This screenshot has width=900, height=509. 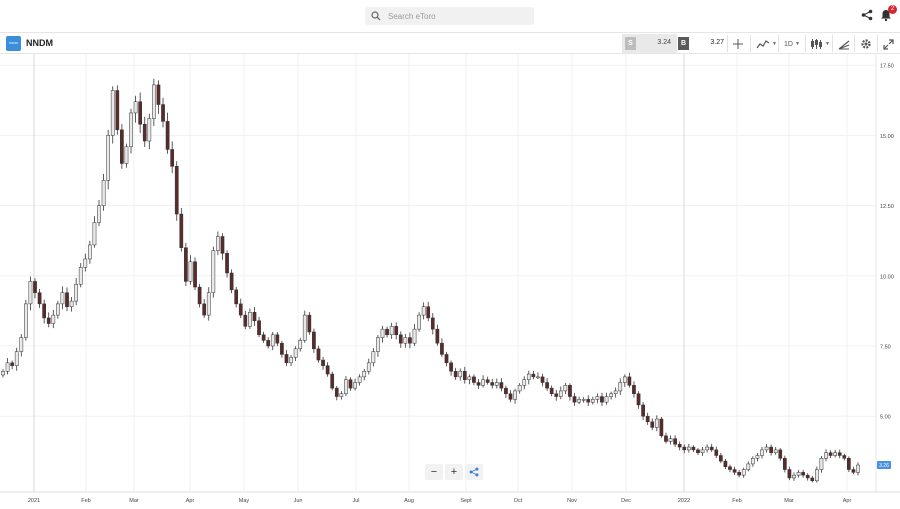 What do you see at coordinates (885, 348) in the screenshot?
I see `y-tick-label: 7.50` at bounding box center [885, 348].